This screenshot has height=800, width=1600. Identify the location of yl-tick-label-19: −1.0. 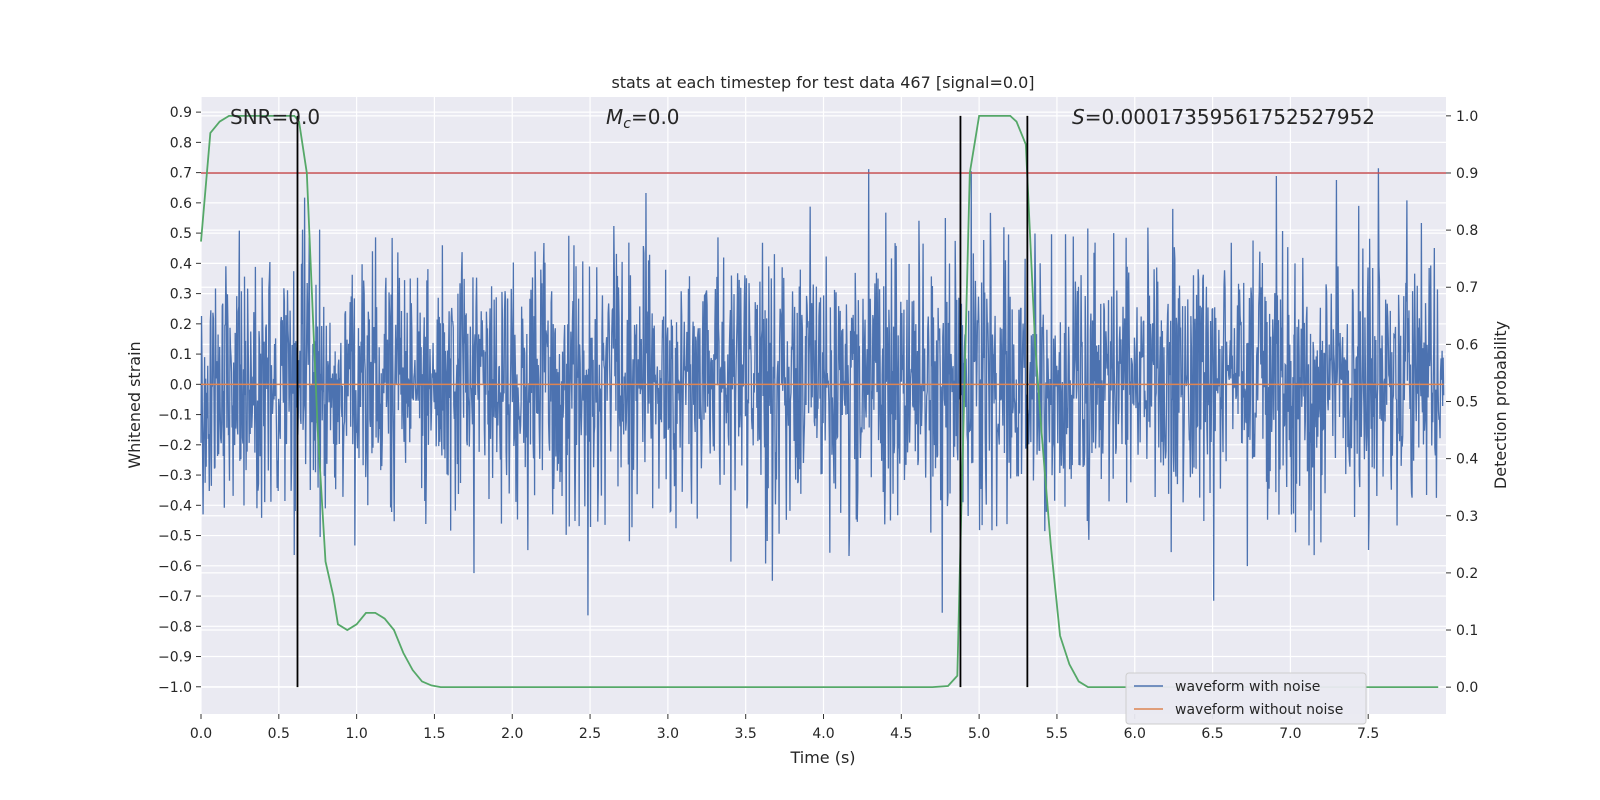
(175, 688).